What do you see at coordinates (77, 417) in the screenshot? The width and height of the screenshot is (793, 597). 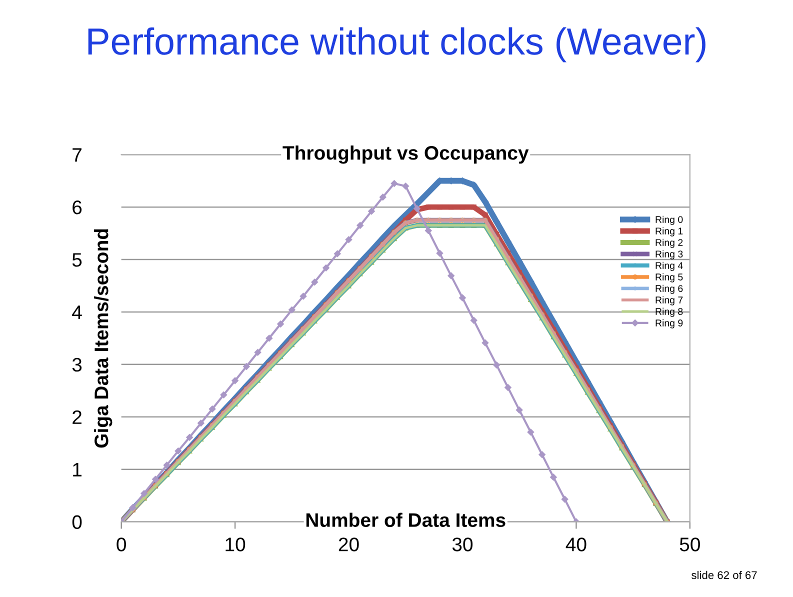 I see `y-tick-label: 2` at bounding box center [77, 417].